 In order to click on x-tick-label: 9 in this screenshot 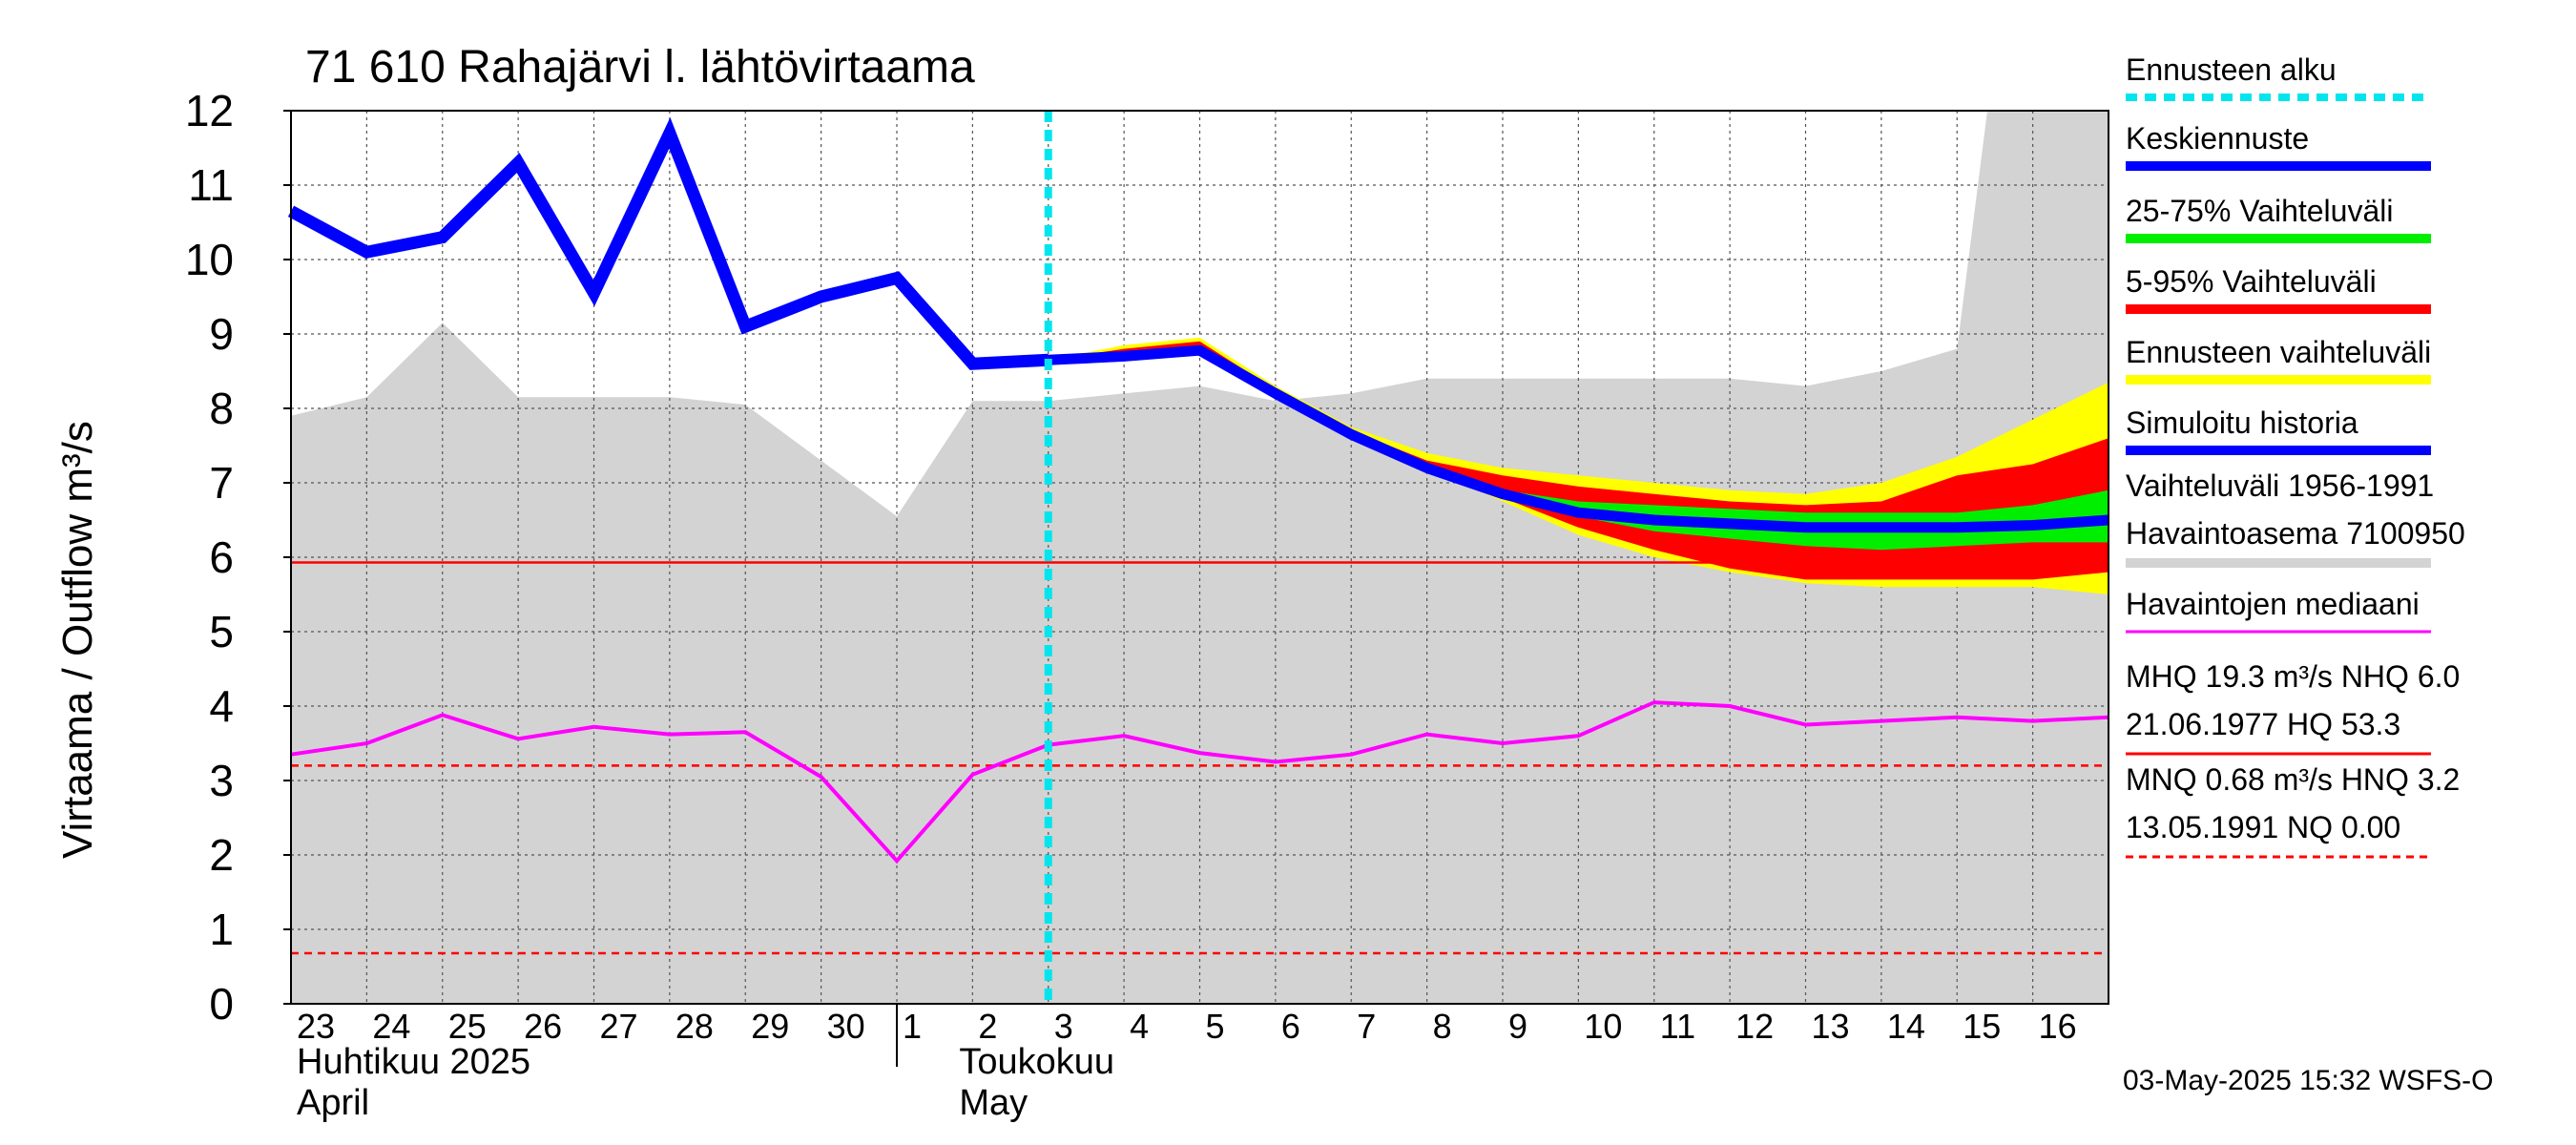, I will do `click(1517, 1026)`.